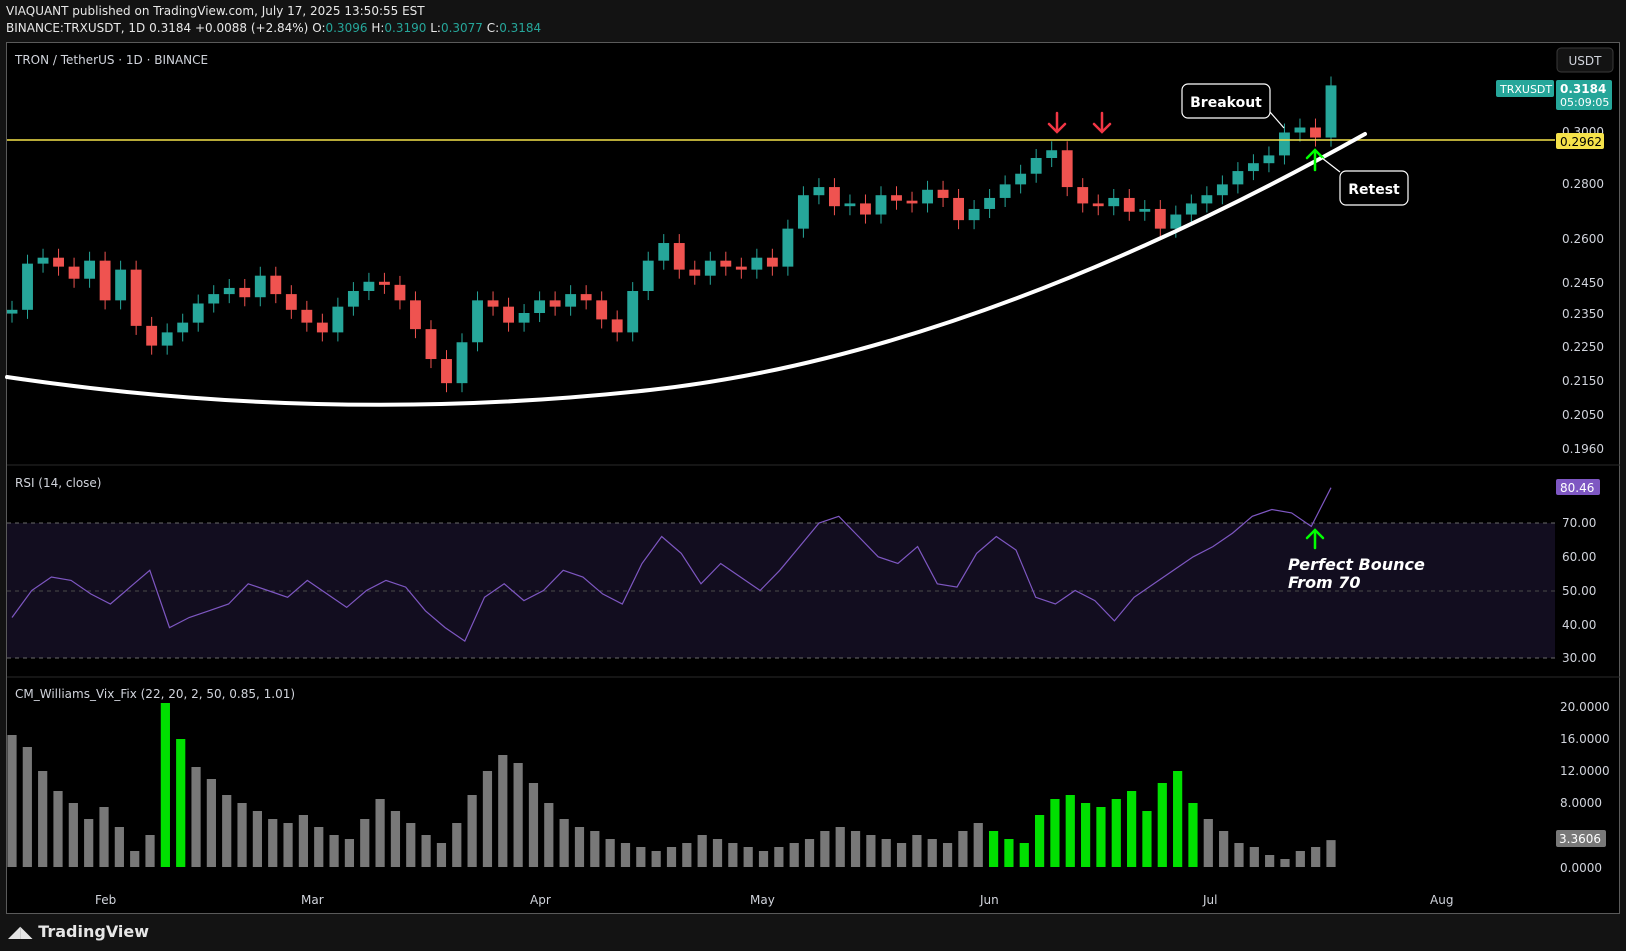 The width and height of the screenshot is (1626, 951). Describe the element at coordinates (1581, 803) in the screenshot. I see `vix-tick: 8.0000` at that location.